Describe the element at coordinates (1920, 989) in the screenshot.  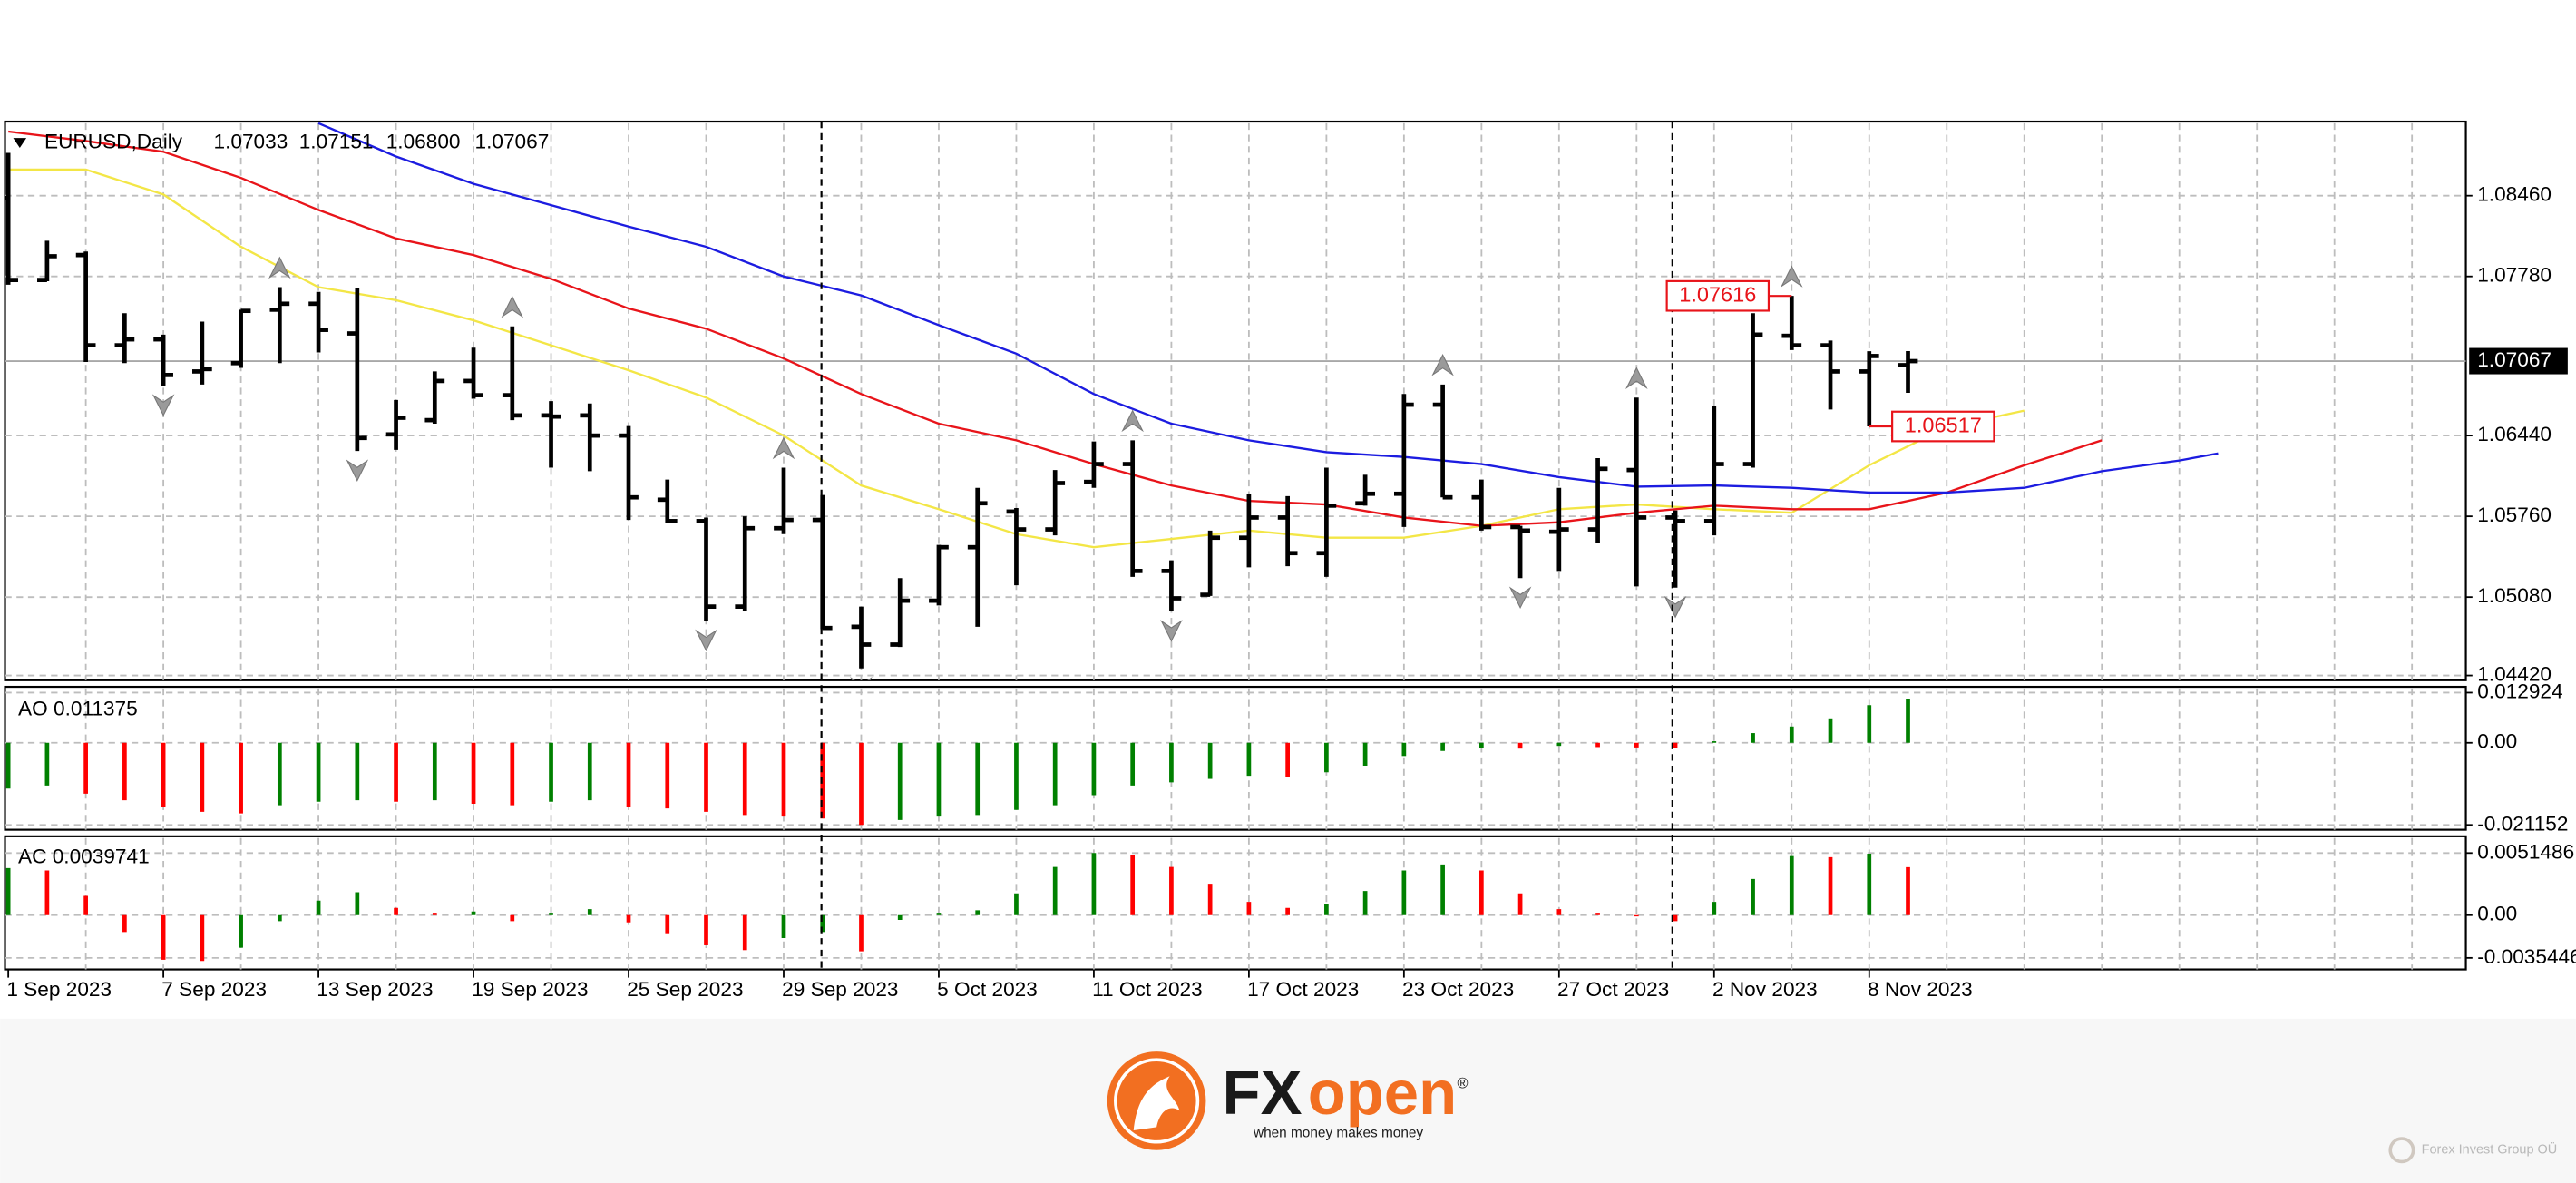
I see `x-tick-label: 8 Nov 2023` at that location.